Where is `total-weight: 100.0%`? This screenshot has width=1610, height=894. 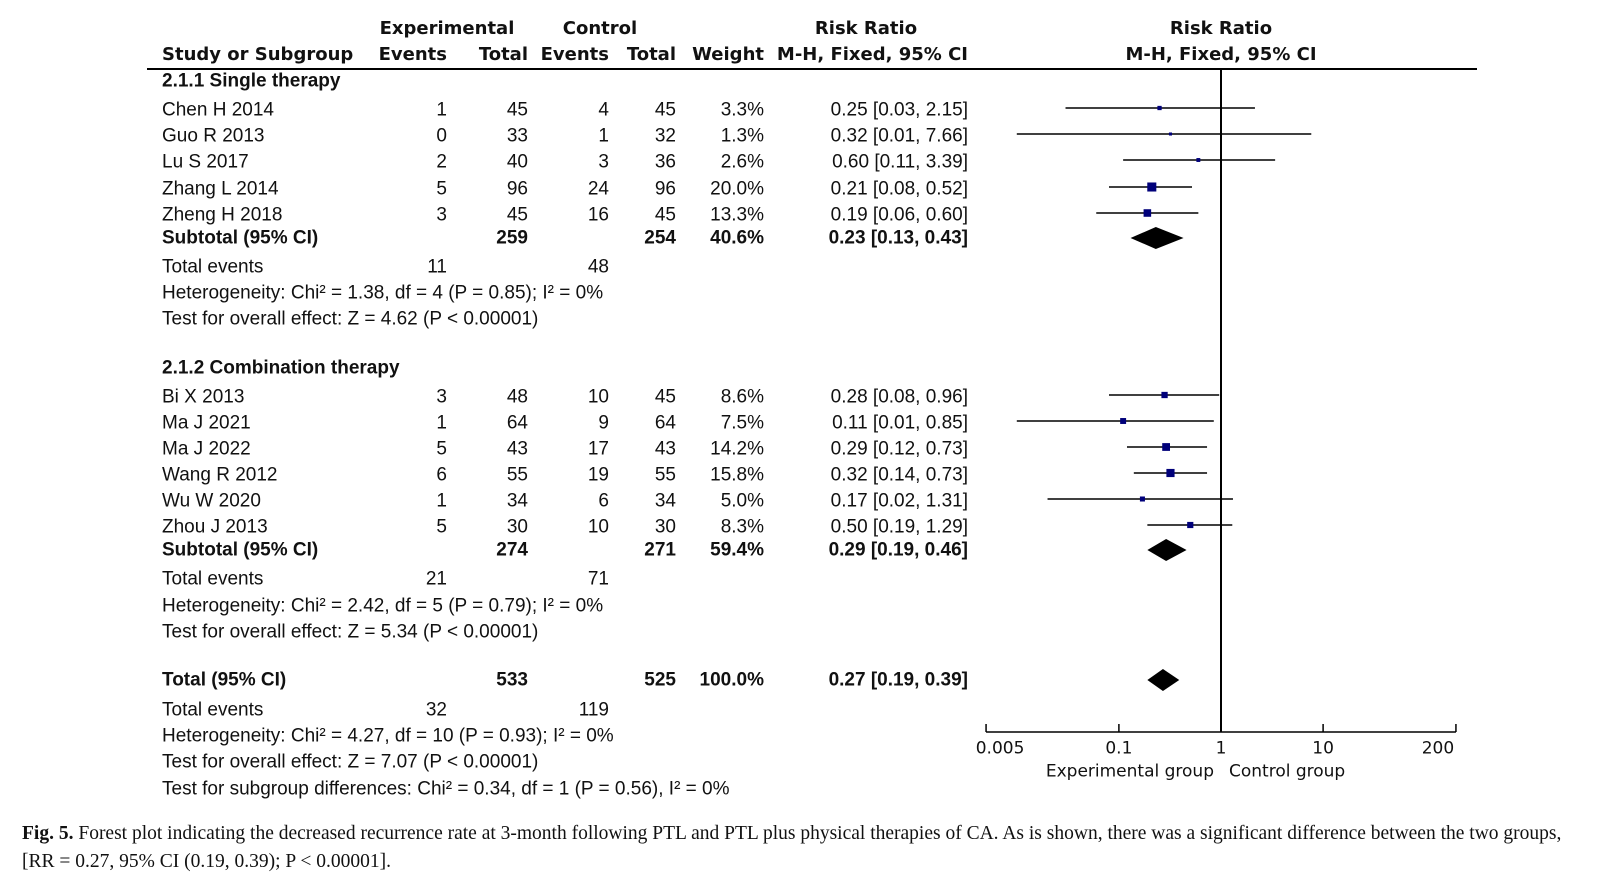
total-weight: 100.0% is located at coordinates (731, 680).